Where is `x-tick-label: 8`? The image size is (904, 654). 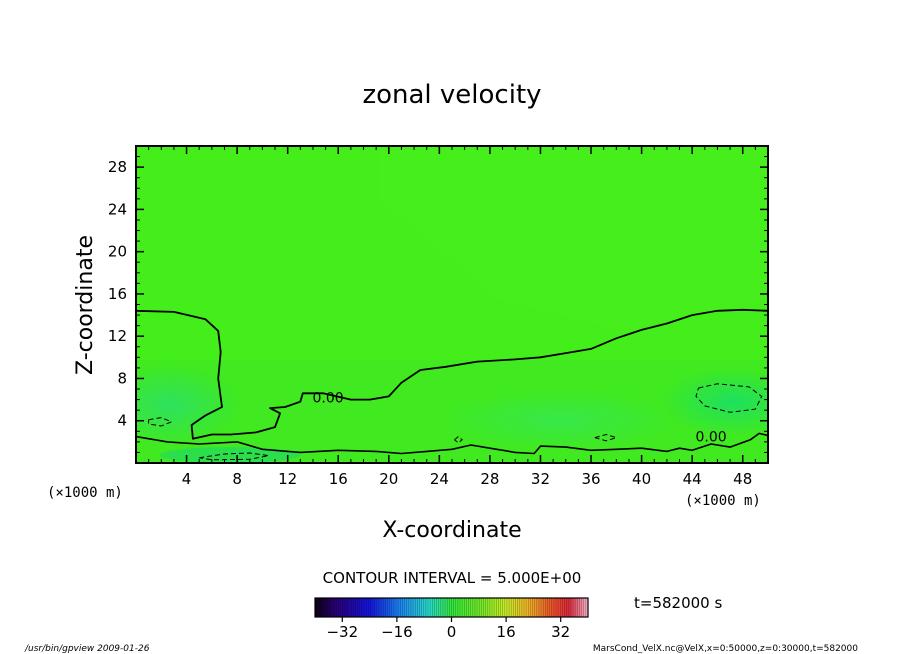 x-tick-label: 8 is located at coordinates (237, 479).